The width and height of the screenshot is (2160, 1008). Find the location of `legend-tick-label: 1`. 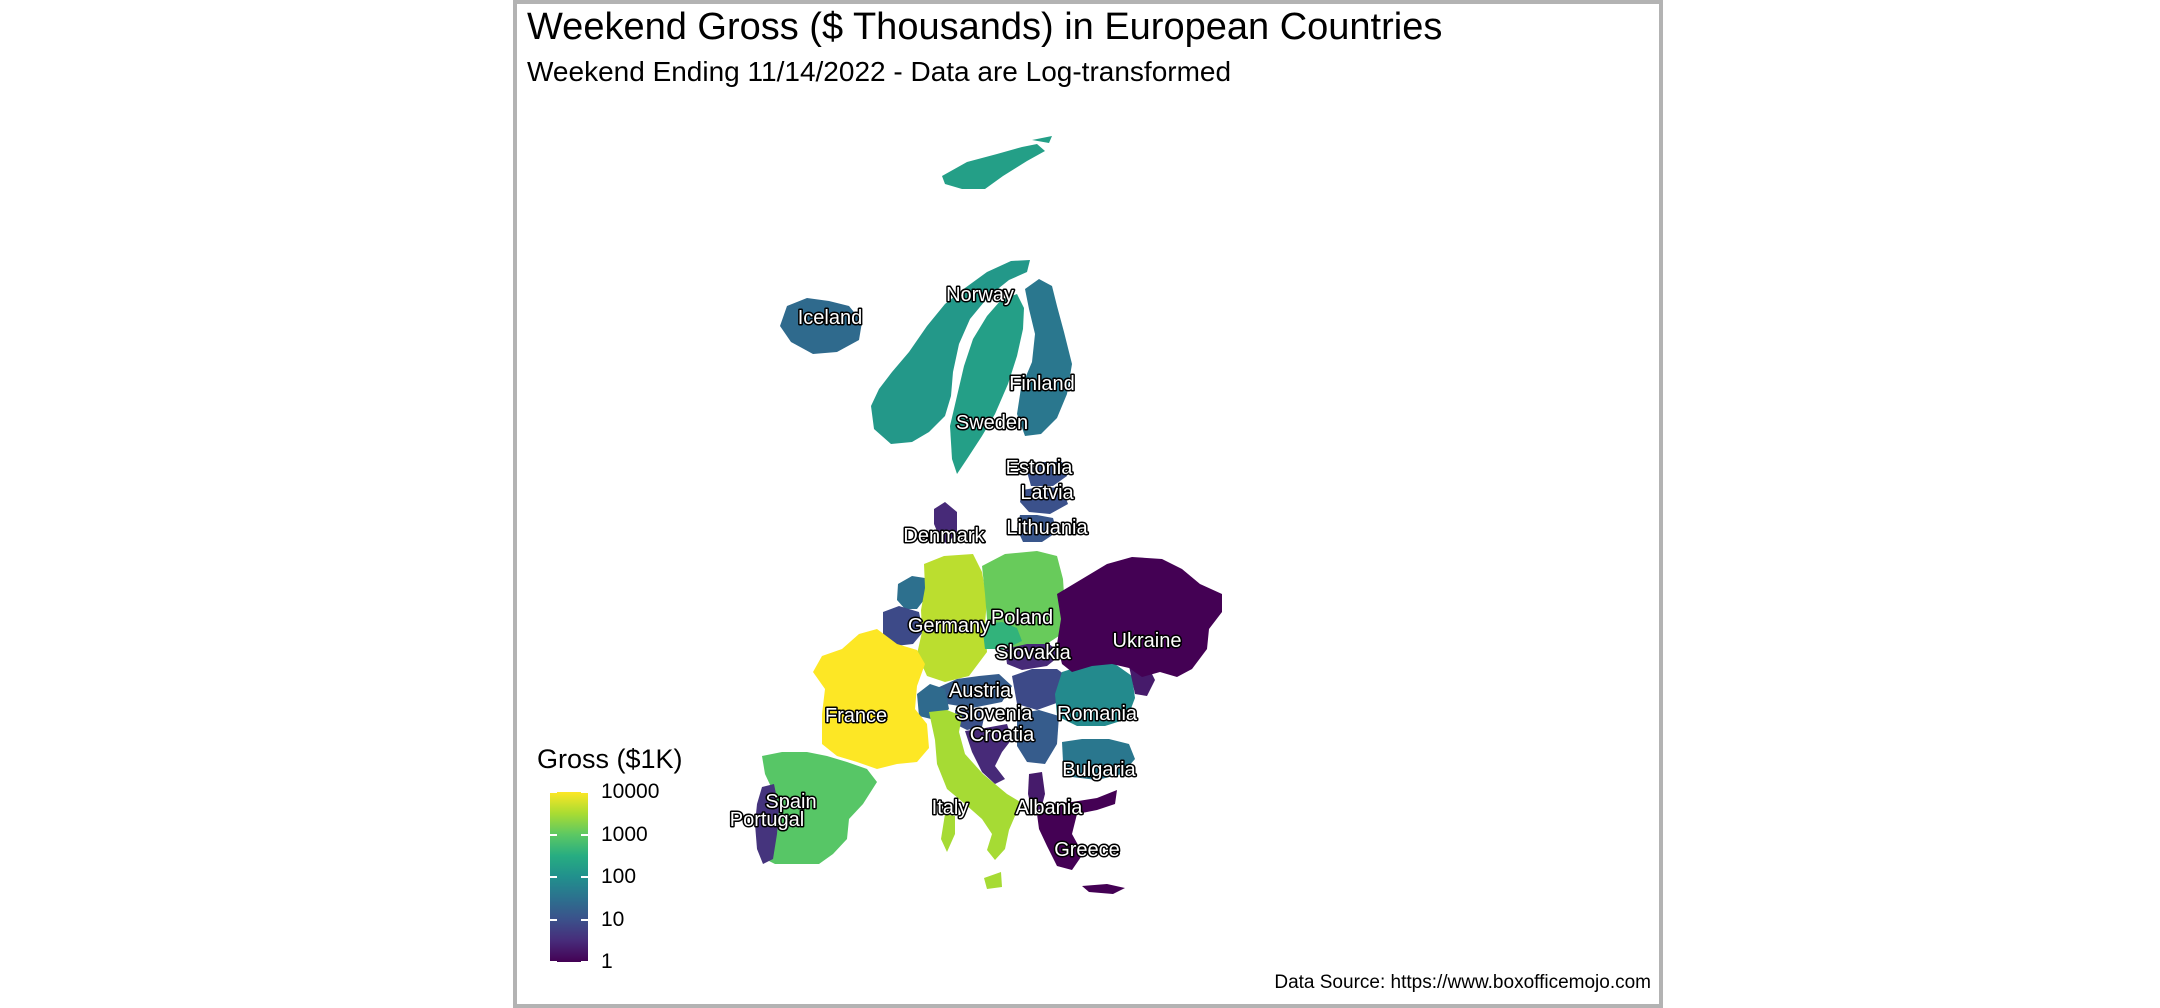

legend-tick-label: 1 is located at coordinates (607, 961).